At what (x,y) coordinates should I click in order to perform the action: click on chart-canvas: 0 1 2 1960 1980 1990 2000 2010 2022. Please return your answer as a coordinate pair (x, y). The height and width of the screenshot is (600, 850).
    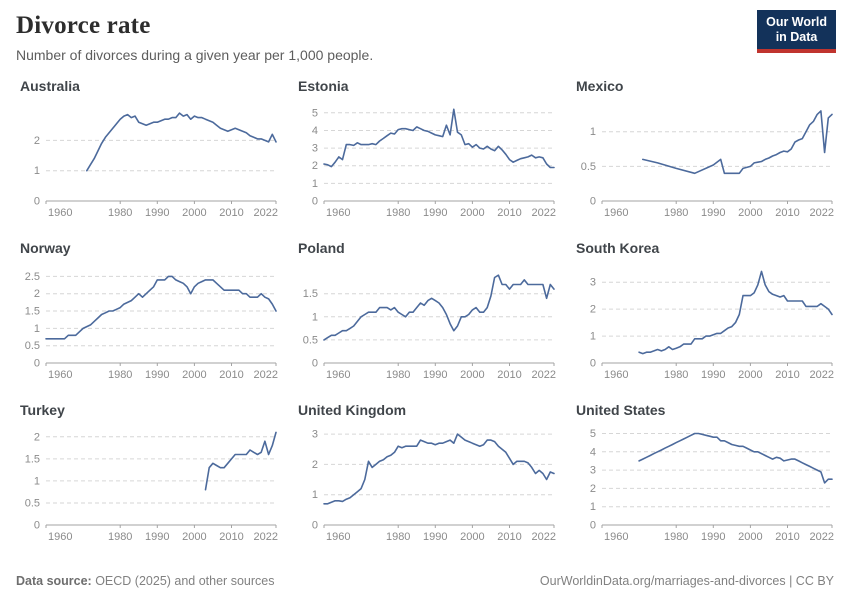
    Looking at the image, I should click on (156, 165).